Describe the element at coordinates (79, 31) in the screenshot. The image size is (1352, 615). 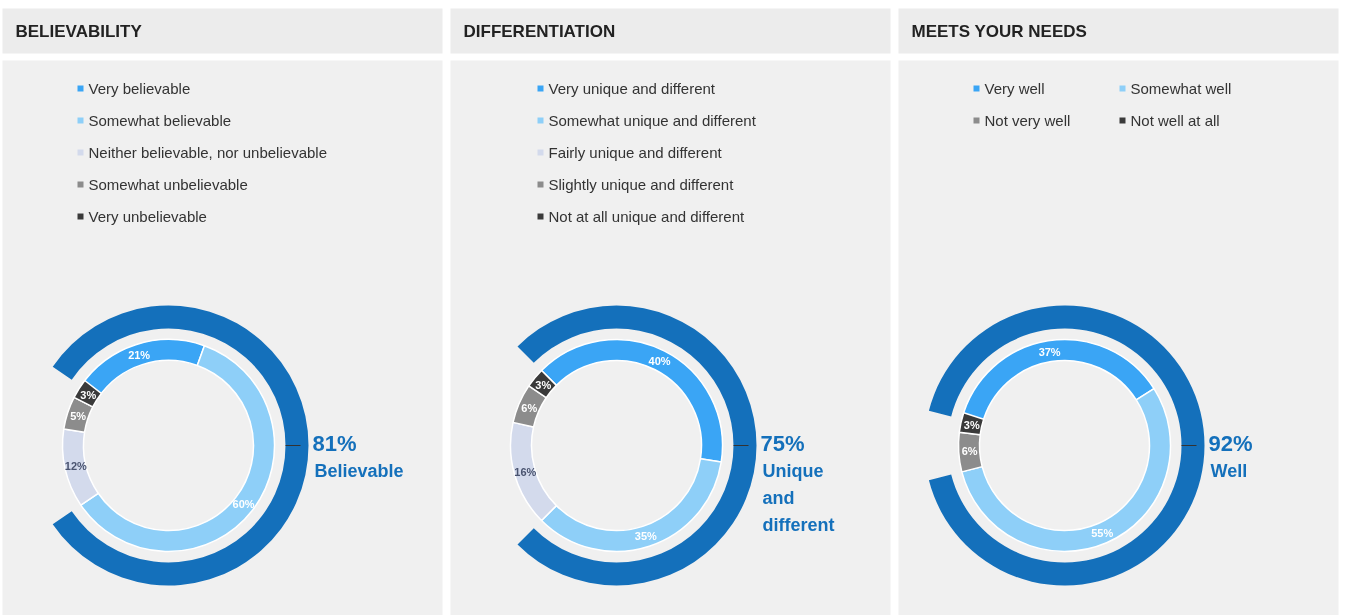
I see `chart-title: BELIEVABILITY` at that location.